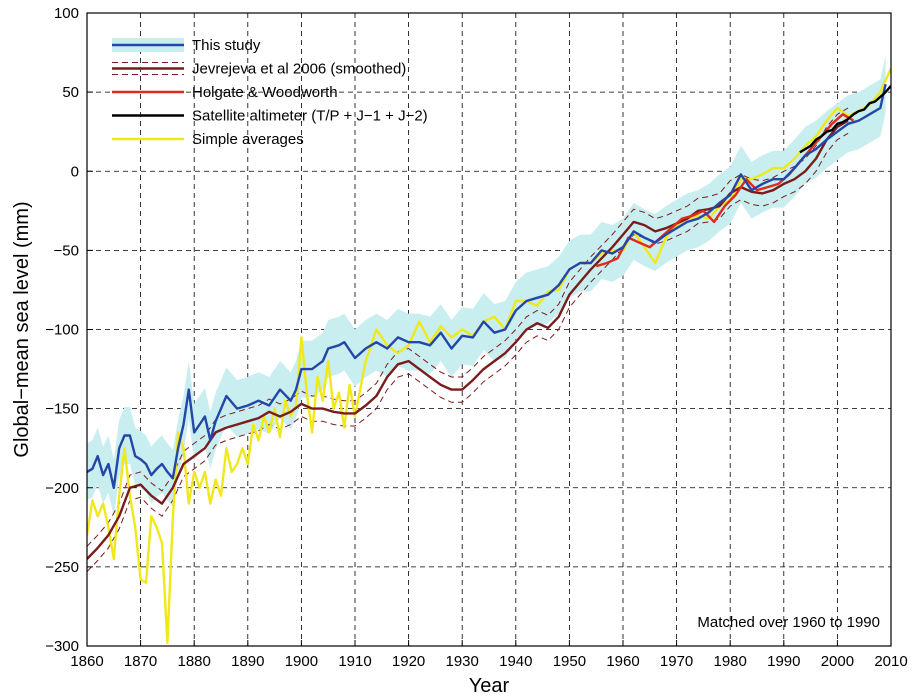  What do you see at coordinates (62, 646) in the screenshot?
I see `y-tick-label: −300` at bounding box center [62, 646].